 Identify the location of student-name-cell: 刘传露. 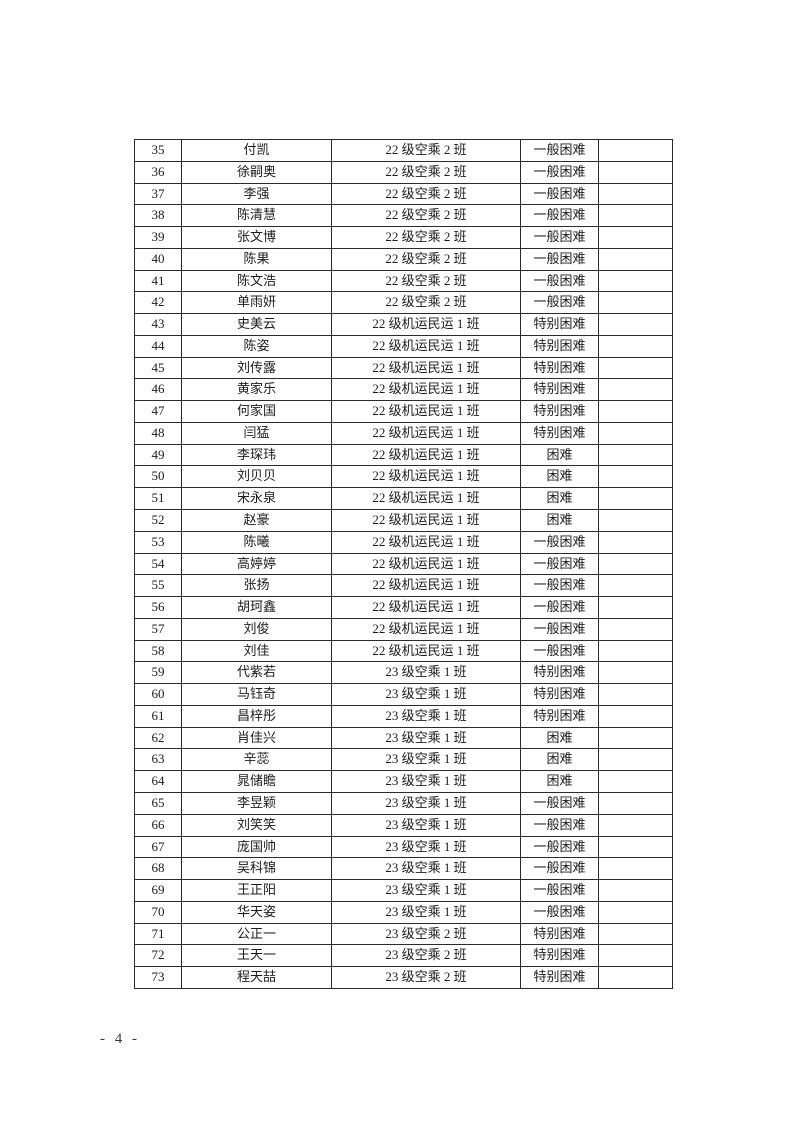
(256, 368).